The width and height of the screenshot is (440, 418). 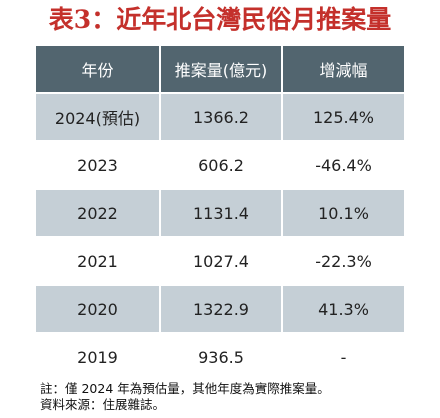 I want to click on table-row: 2022 1131.4 10.1%, so click(x=220, y=213).